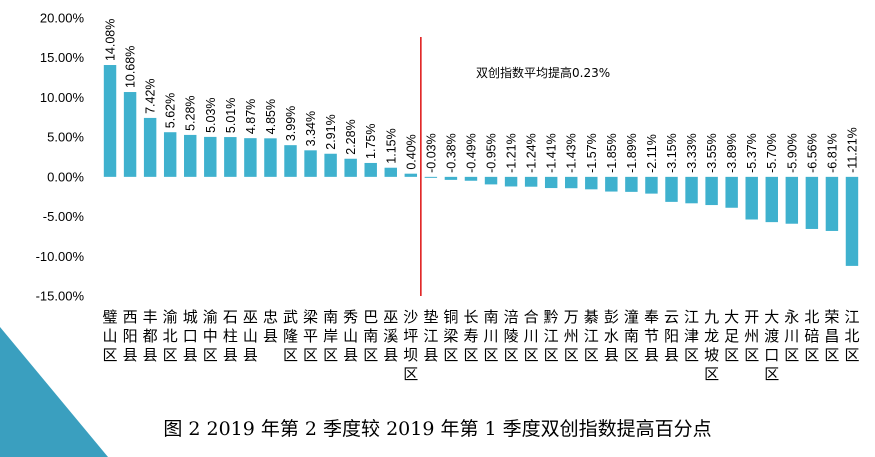  I want to click on category-label: 綦江区, so click(591, 336).